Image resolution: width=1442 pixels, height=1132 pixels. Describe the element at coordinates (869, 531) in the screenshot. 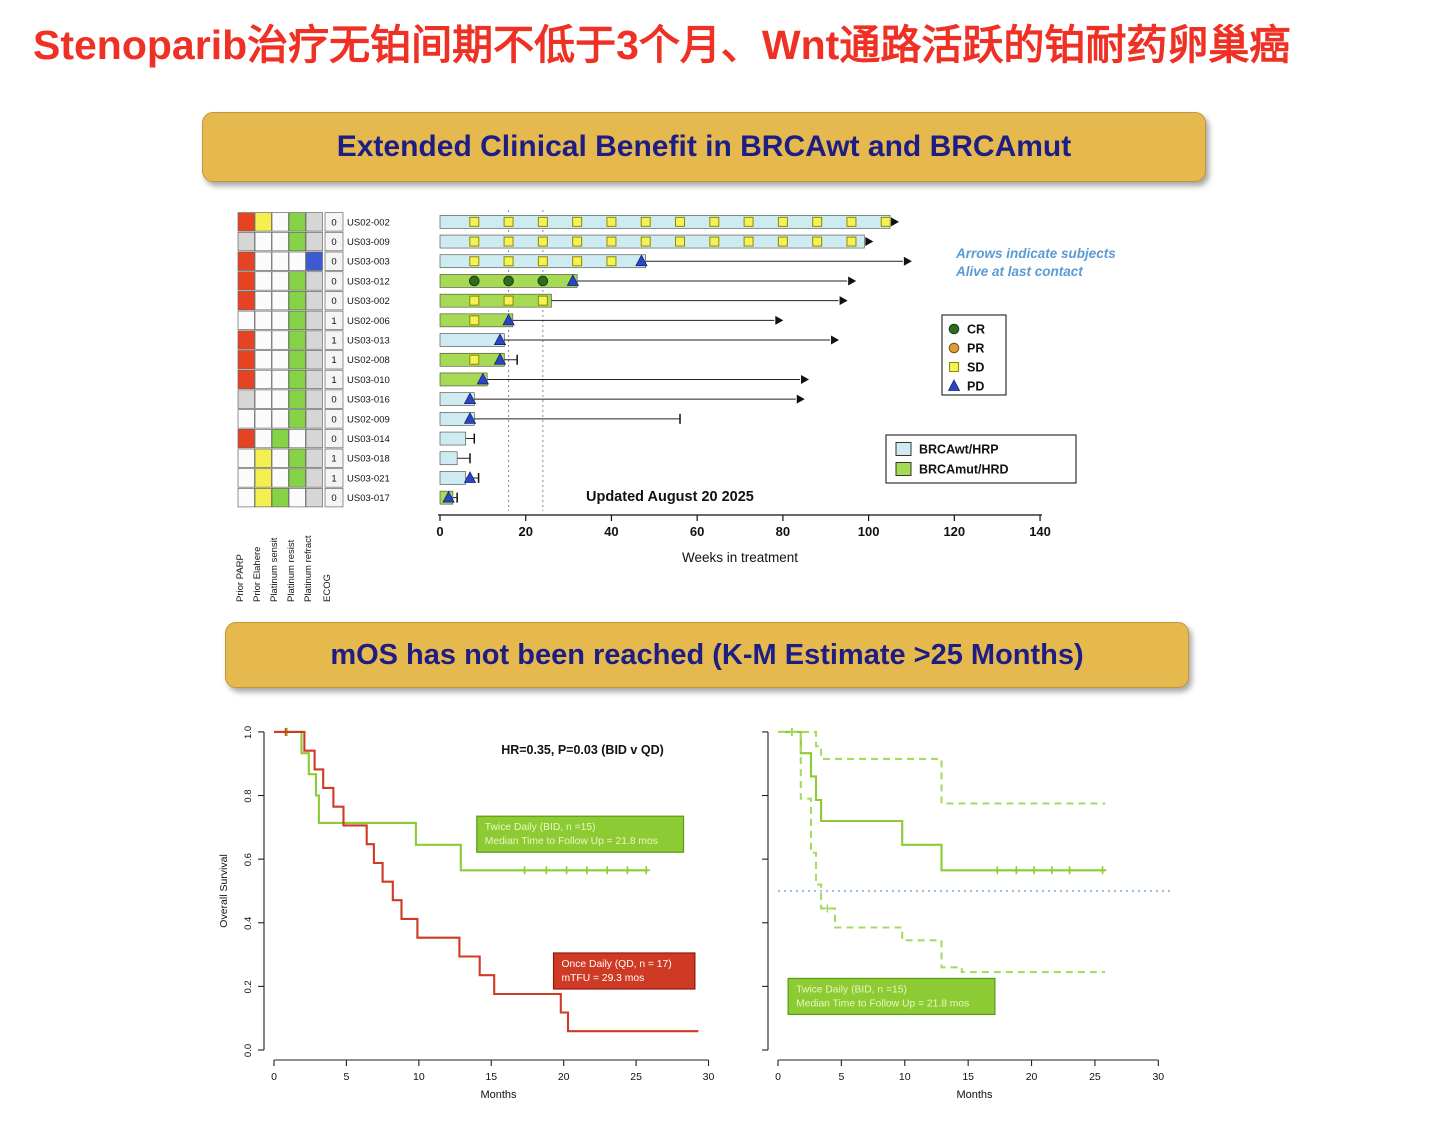

I see `svg-text: 100` at that location.